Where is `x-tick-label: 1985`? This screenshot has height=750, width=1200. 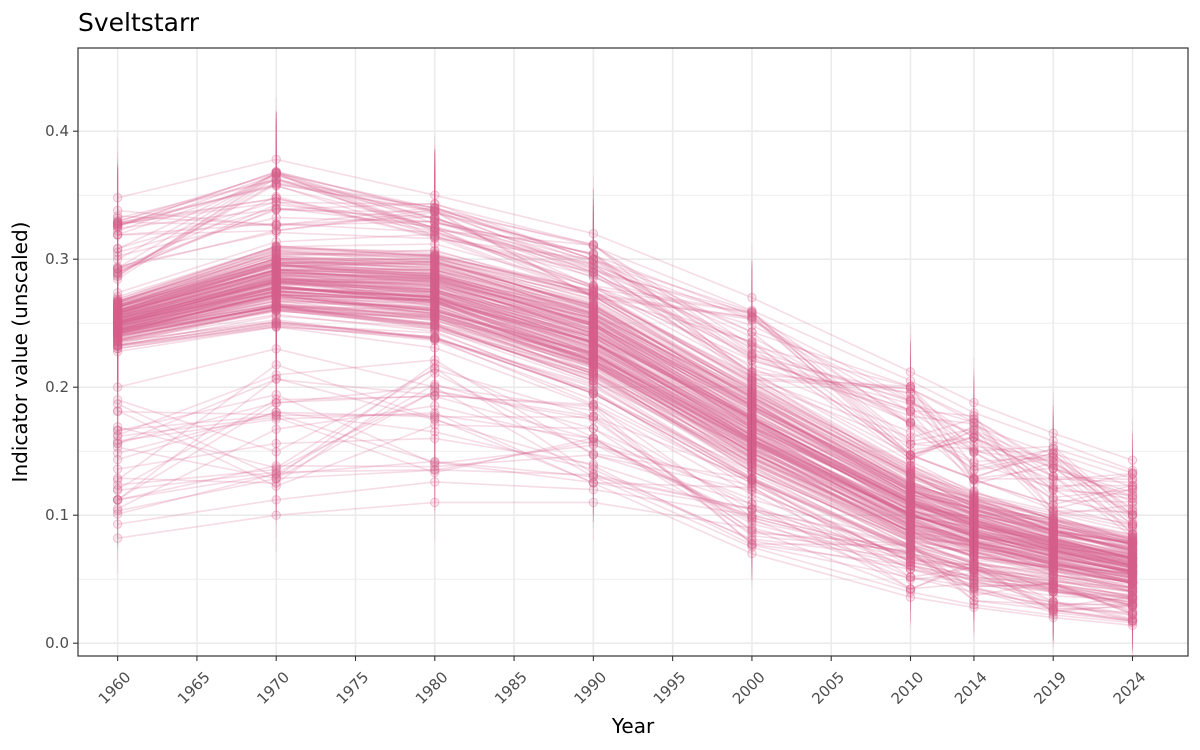 x-tick-label: 1985 is located at coordinates (511, 688).